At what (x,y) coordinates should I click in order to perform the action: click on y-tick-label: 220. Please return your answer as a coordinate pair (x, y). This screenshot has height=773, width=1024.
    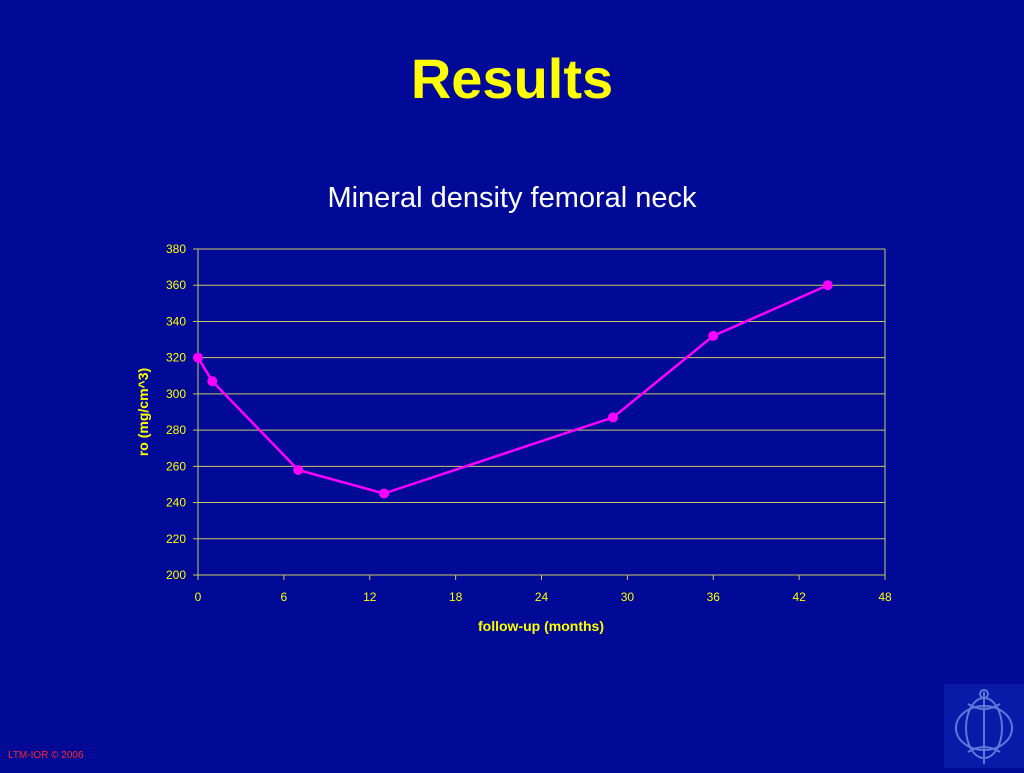
    Looking at the image, I should click on (176, 539).